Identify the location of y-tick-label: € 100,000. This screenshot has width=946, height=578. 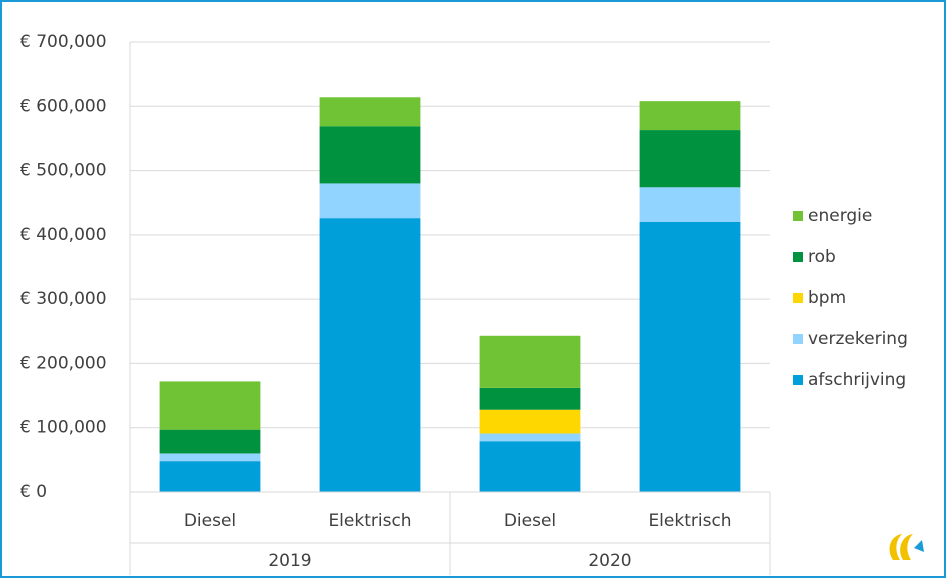
(63, 428).